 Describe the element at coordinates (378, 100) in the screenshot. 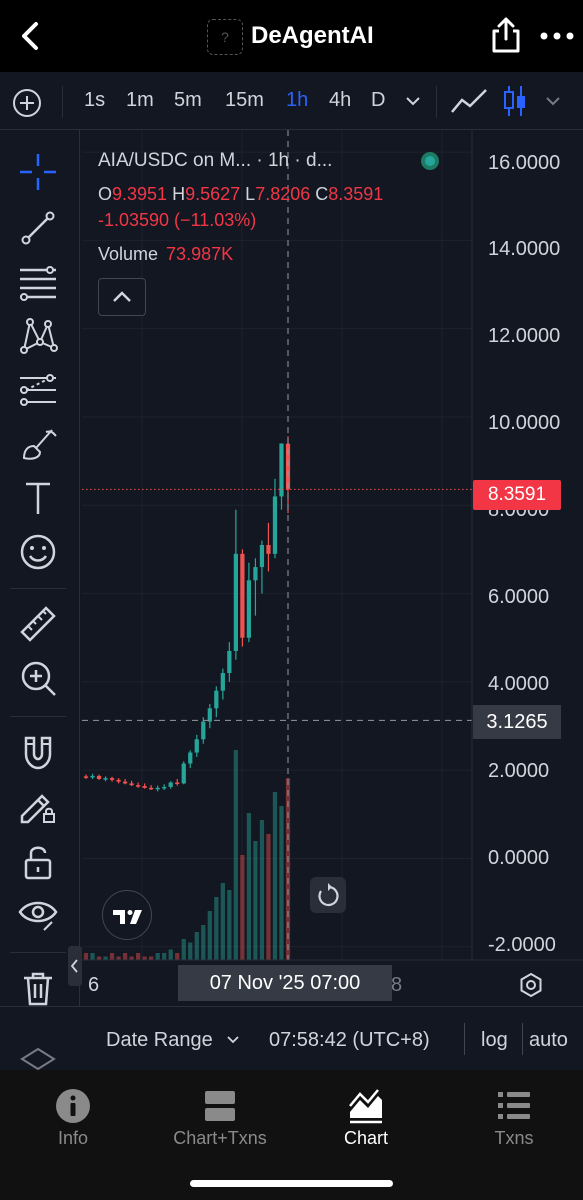

I see `timeframe-d: D` at that location.